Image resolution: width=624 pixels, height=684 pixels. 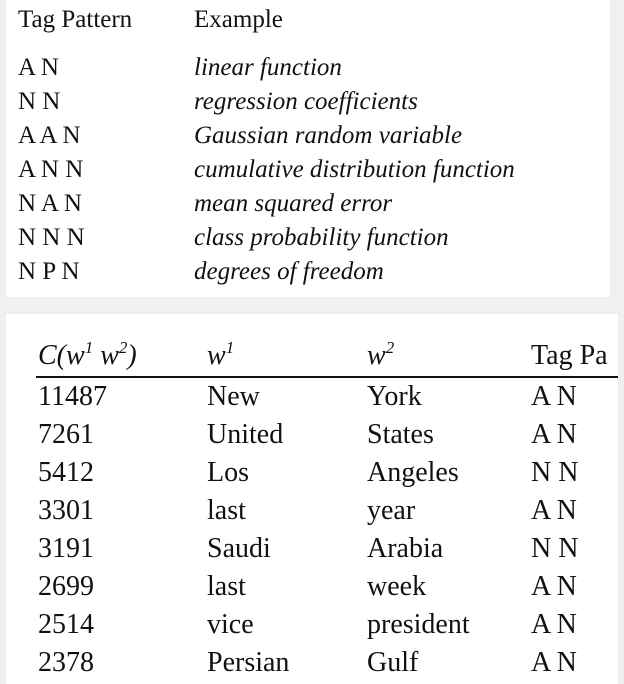 I want to click on header-tag-pattern: Tag Pa, so click(x=569, y=355).